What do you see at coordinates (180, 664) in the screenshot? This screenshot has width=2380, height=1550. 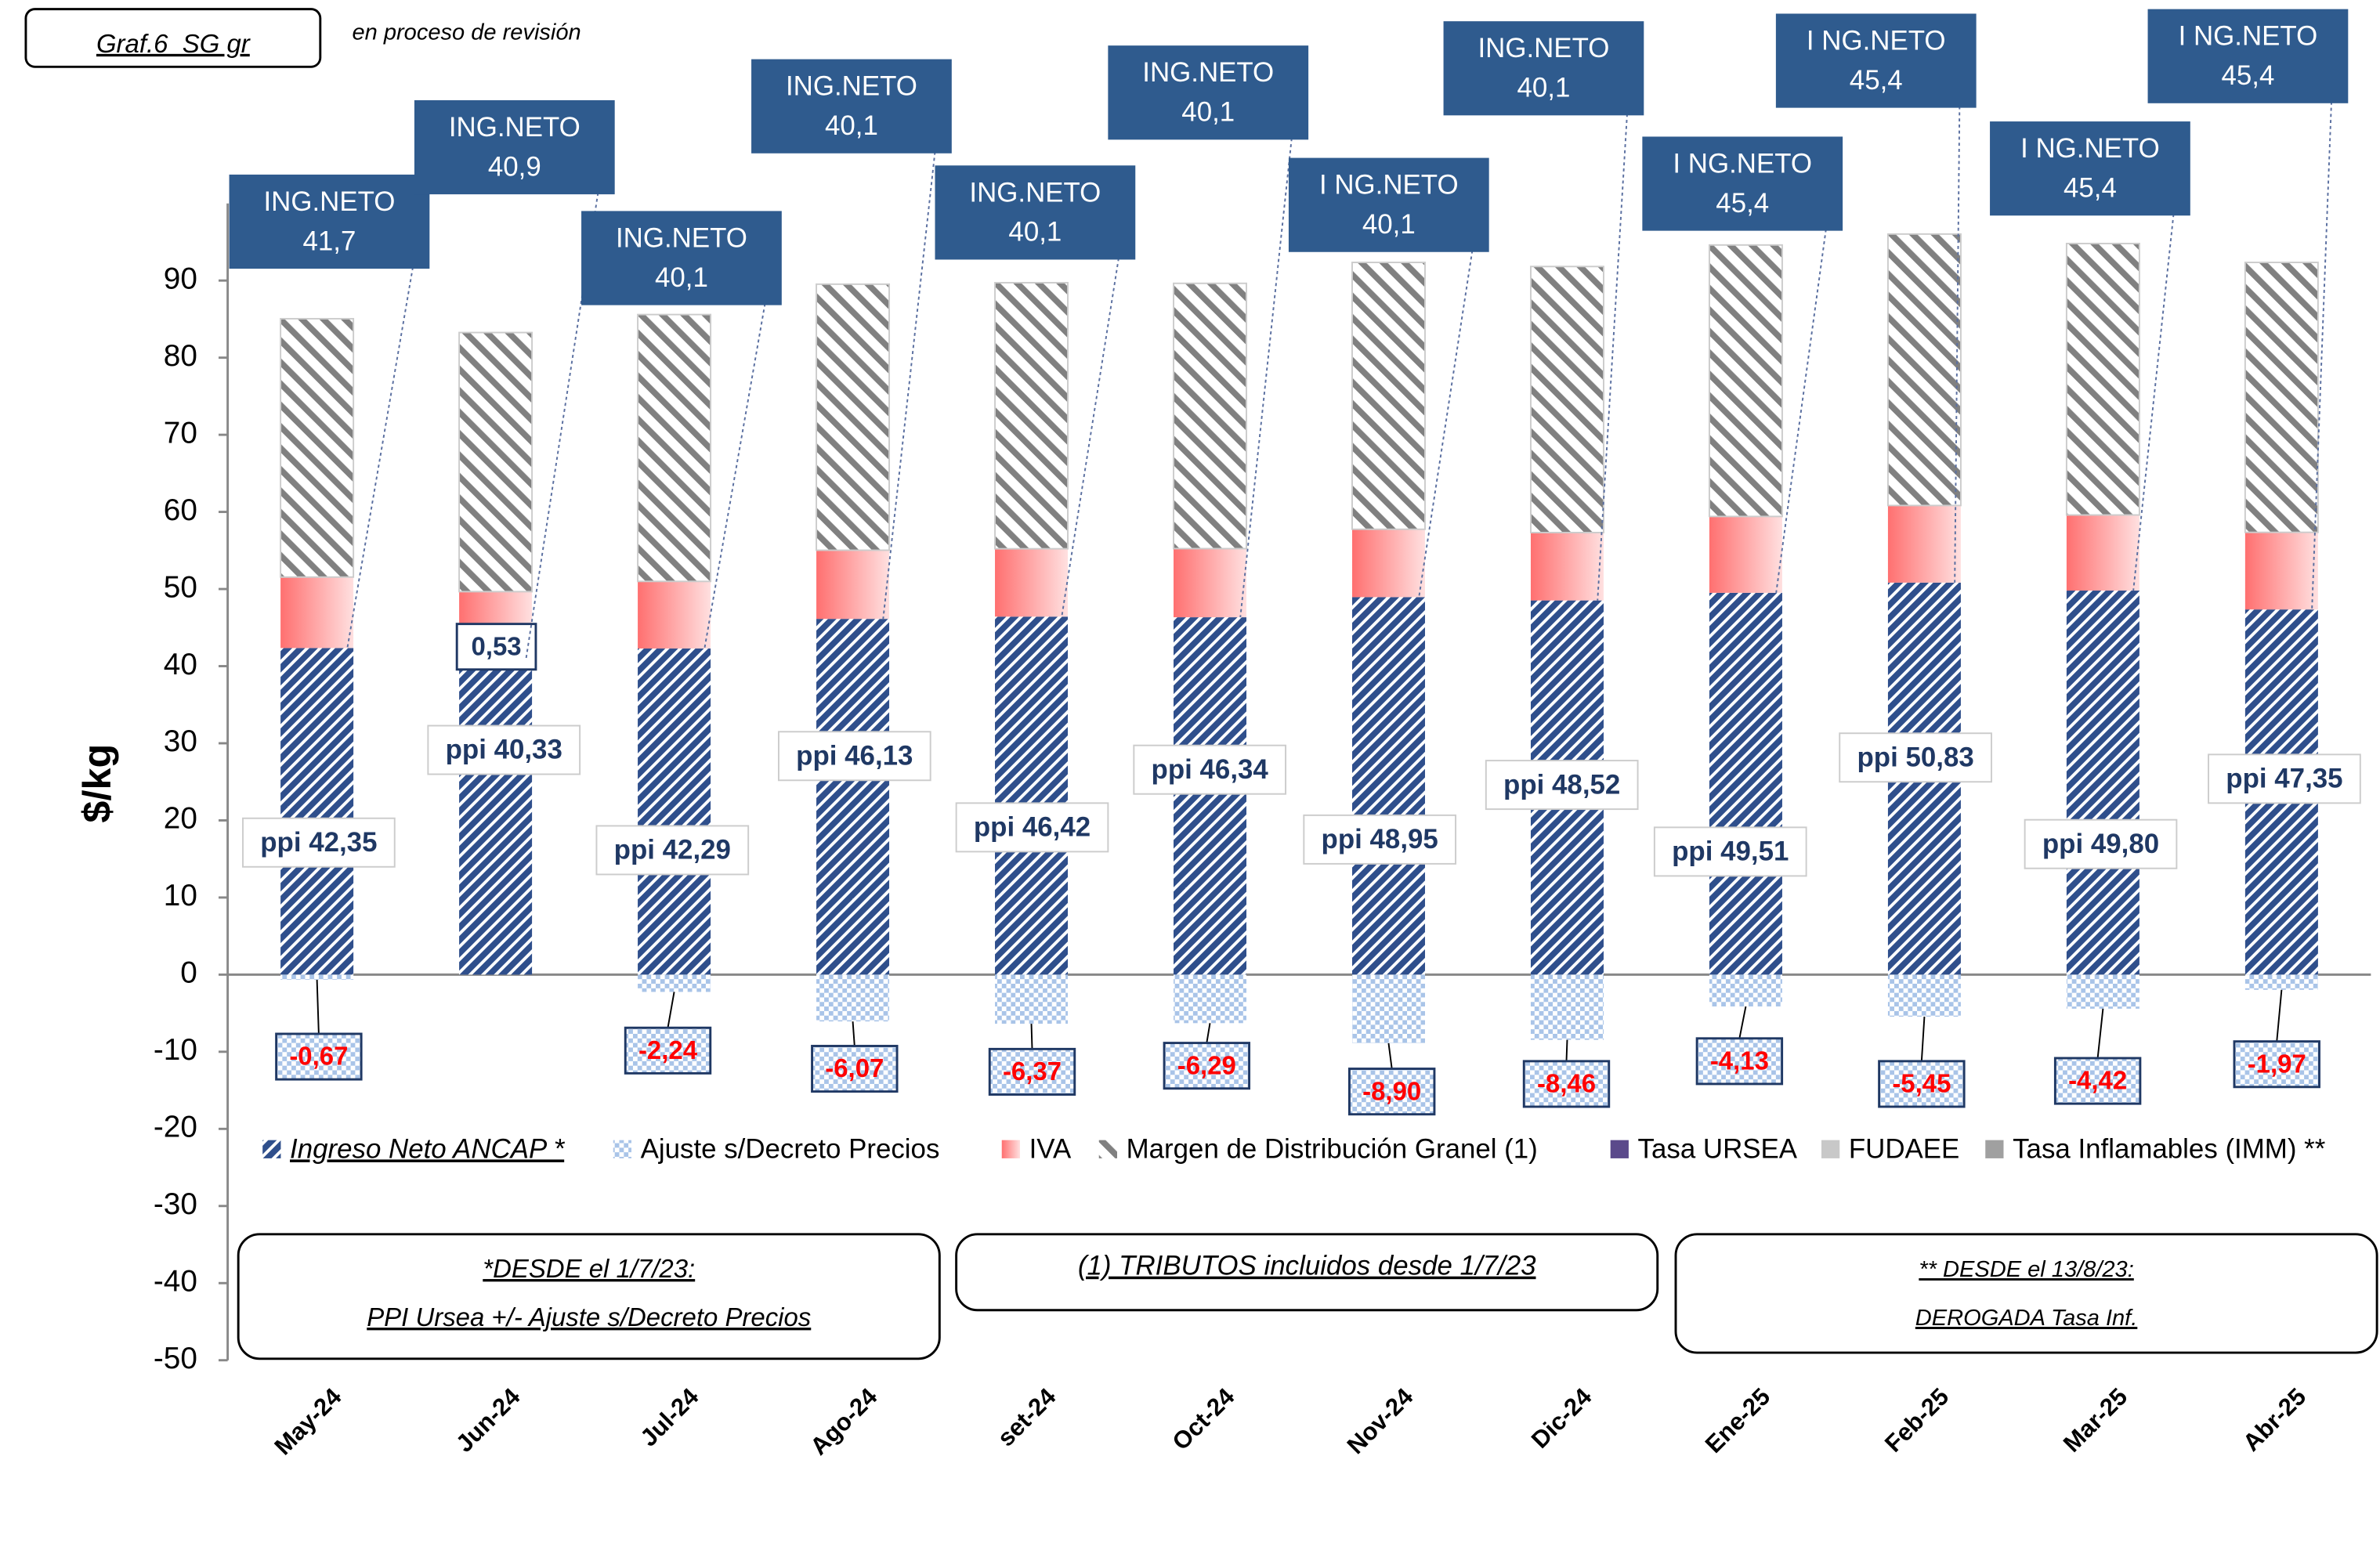 I see `y-tick-label: 40` at bounding box center [180, 664].